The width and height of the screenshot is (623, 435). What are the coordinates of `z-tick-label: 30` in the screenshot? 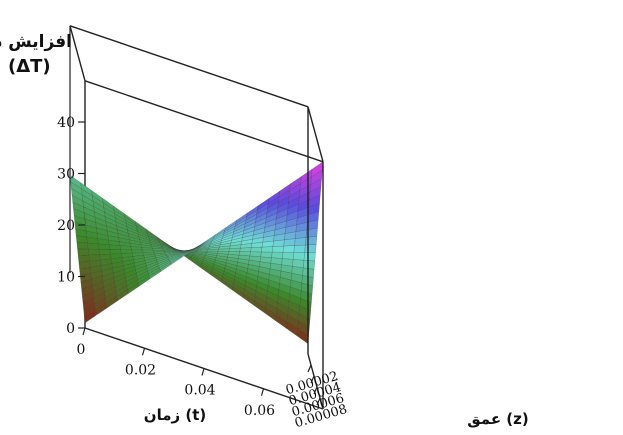 It's located at (66, 175).